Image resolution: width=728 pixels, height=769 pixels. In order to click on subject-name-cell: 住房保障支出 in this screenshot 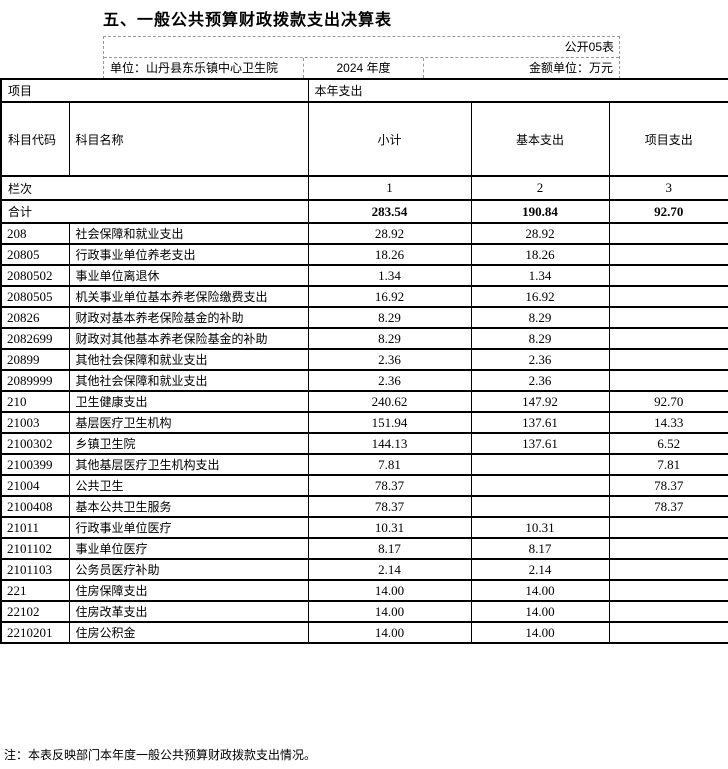, I will do `click(188, 590)`.